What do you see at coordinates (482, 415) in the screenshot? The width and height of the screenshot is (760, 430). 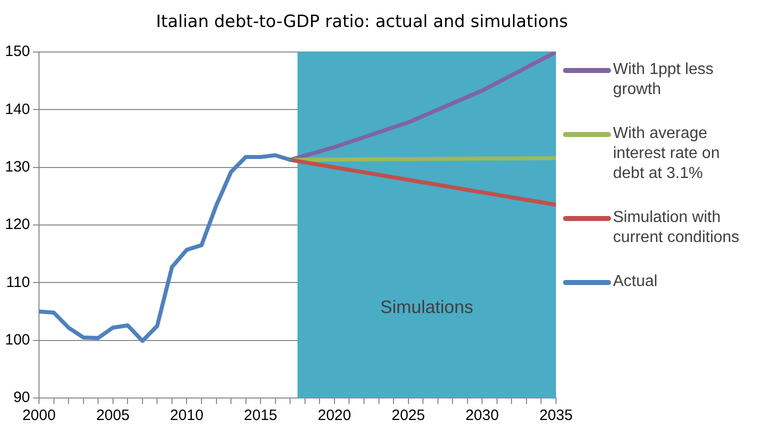 I see `x-tick-label: 2030` at bounding box center [482, 415].